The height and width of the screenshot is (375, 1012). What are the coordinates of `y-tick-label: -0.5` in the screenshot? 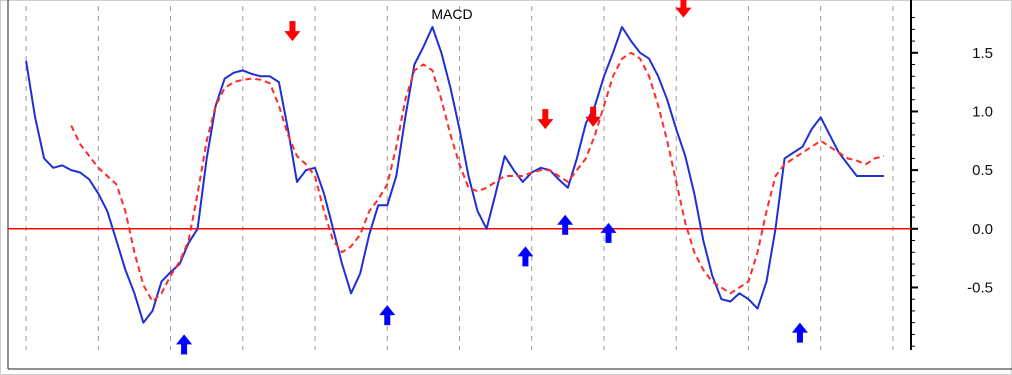 It's located at (980, 287).